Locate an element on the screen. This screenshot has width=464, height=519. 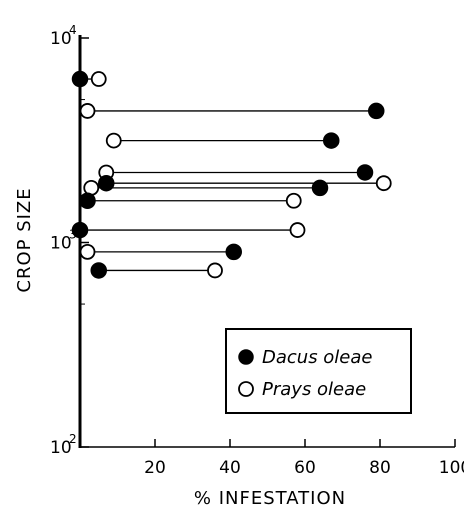
x-ticks: 20 40 60 80 100 is located at coordinates (304, 458).